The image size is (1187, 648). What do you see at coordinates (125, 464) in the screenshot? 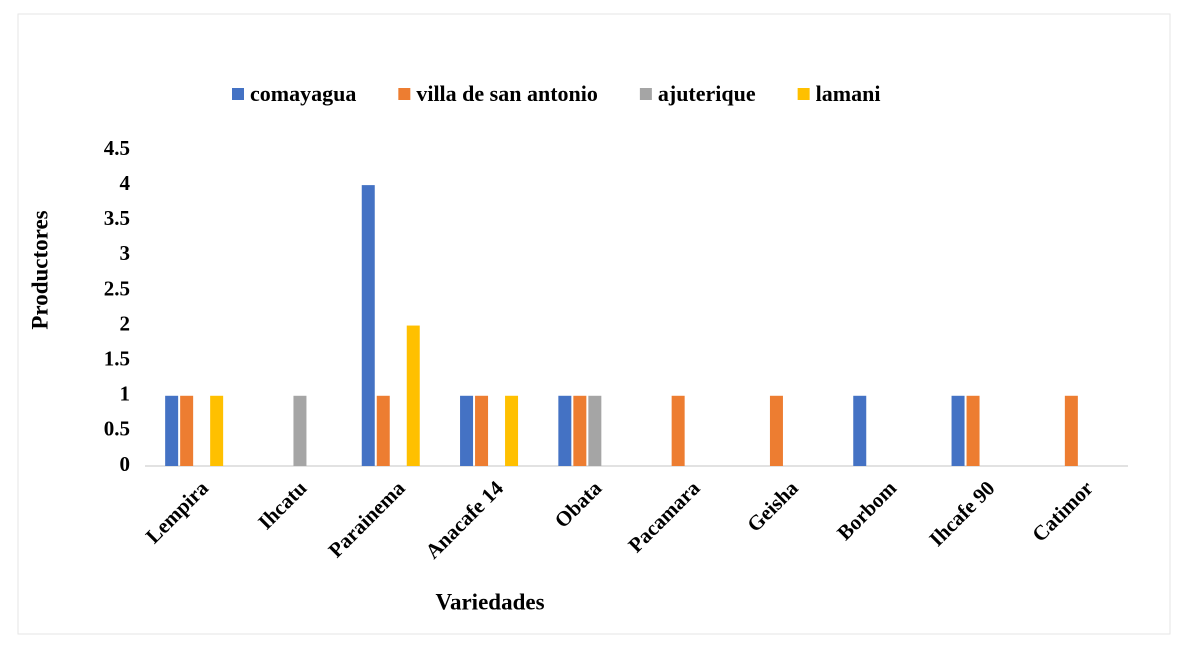
I see `y-tick-label: 0` at bounding box center [125, 464].